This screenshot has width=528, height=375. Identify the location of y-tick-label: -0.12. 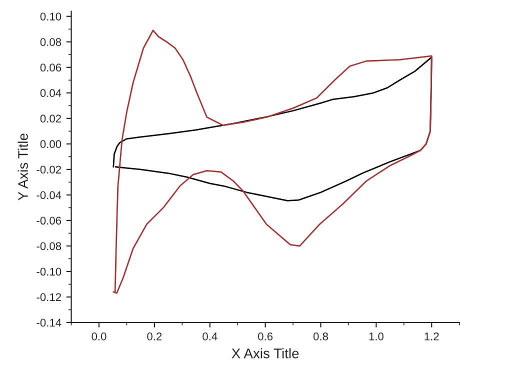
(48, 297).